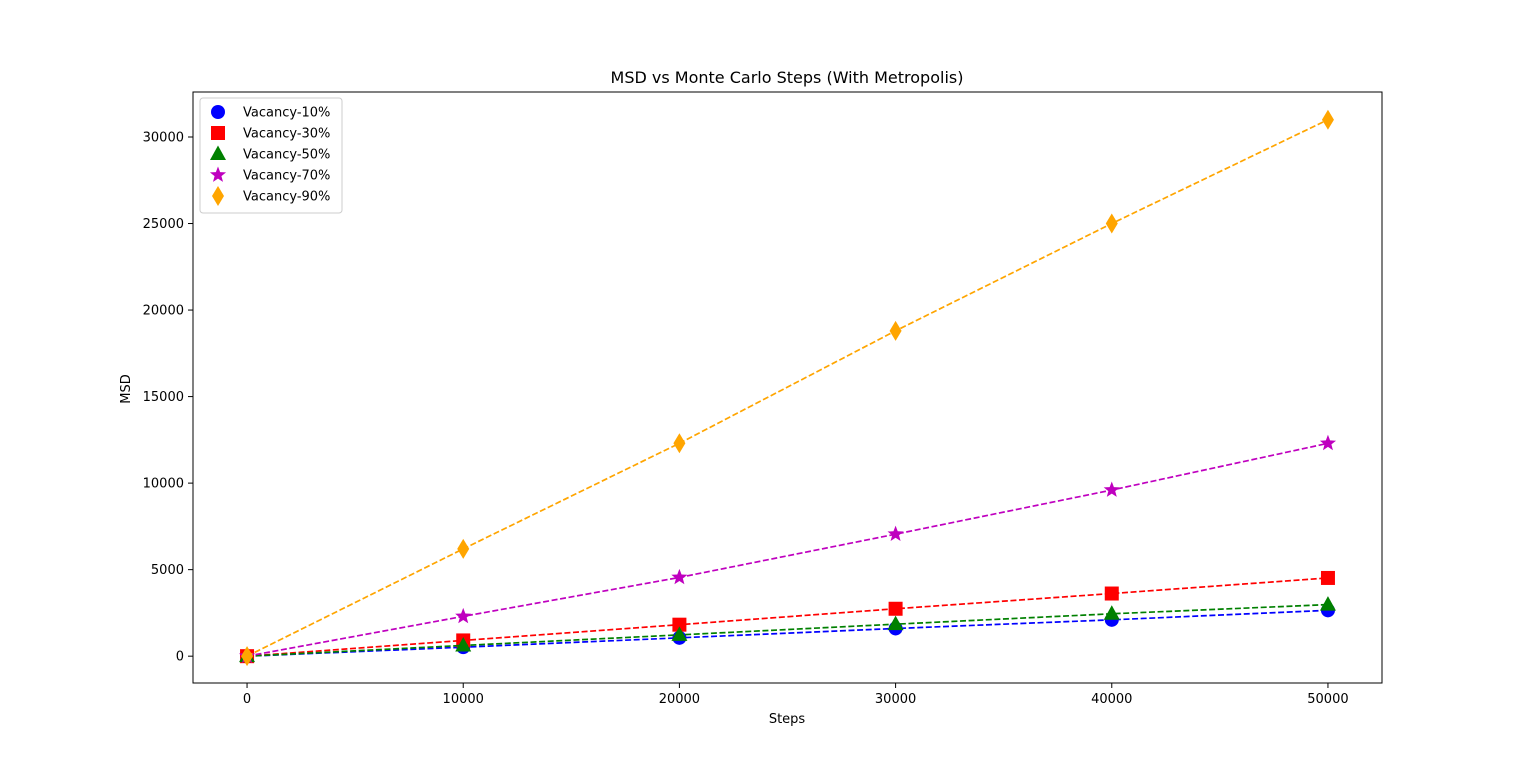  What do you see at coordinates (126, 388) in the screenshot?
I see `y-axis-label: MSD` at bounding box center [126, 388].